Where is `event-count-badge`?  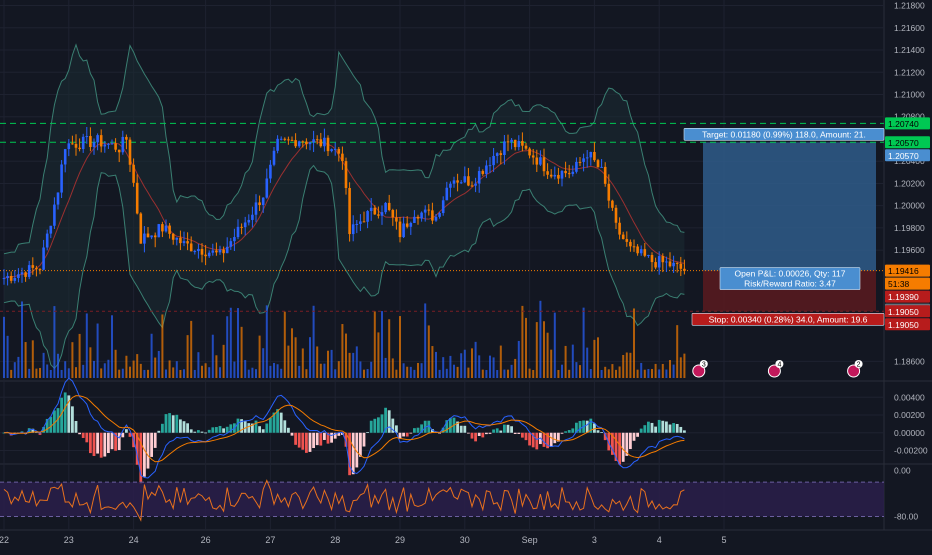
event-count-badge is located at coordinates (703, 364).